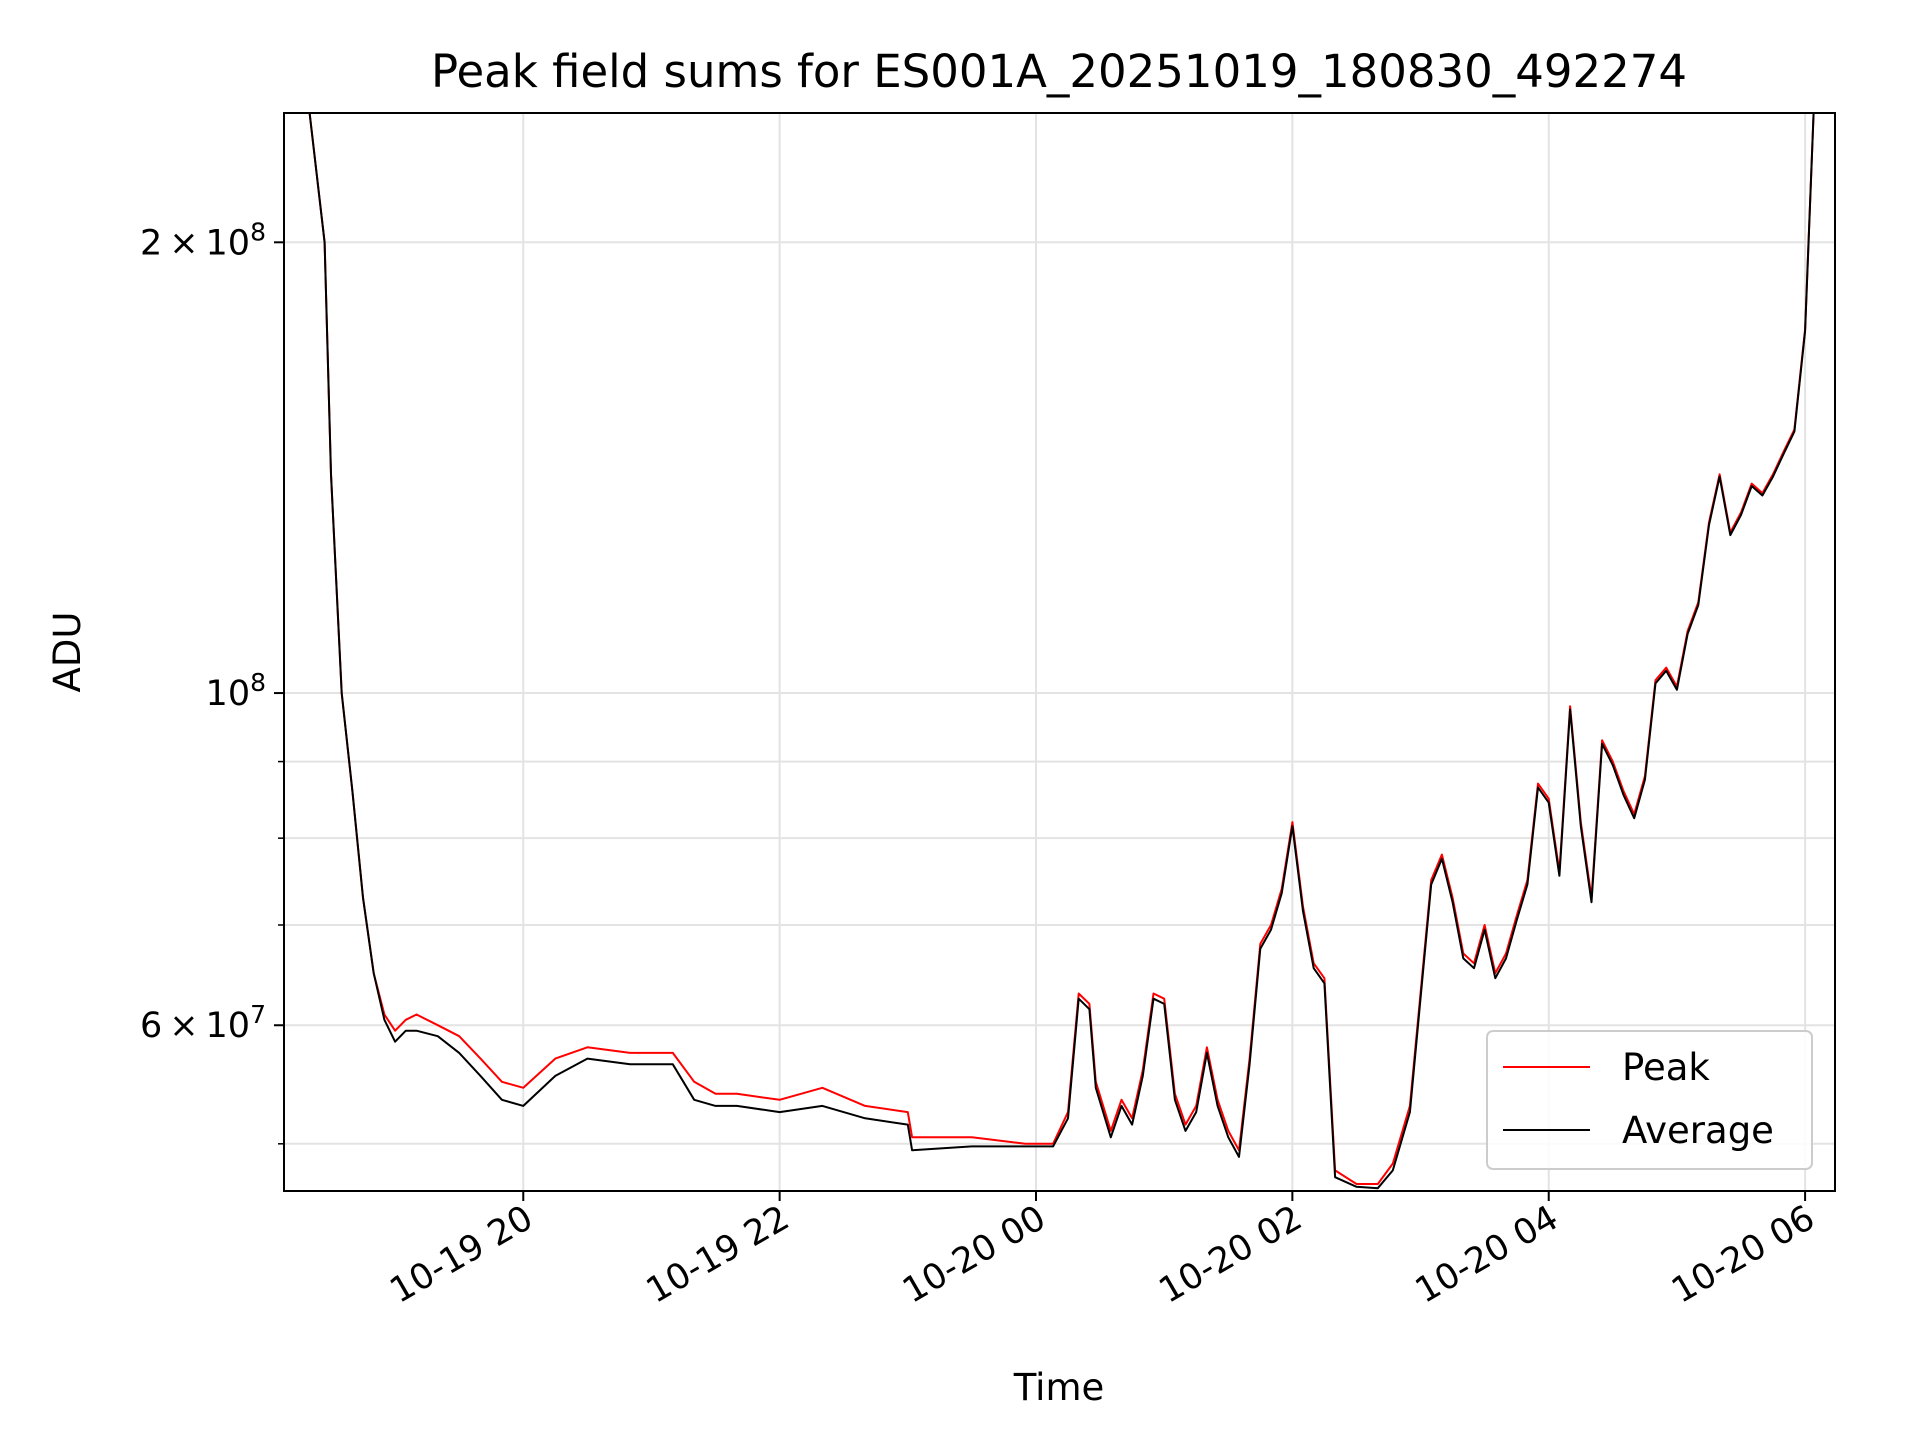  What do you see at coordinates (236, 691) in the screenshot?
I see `y-tick-label-1: 108` at bounding box center [236, 691].